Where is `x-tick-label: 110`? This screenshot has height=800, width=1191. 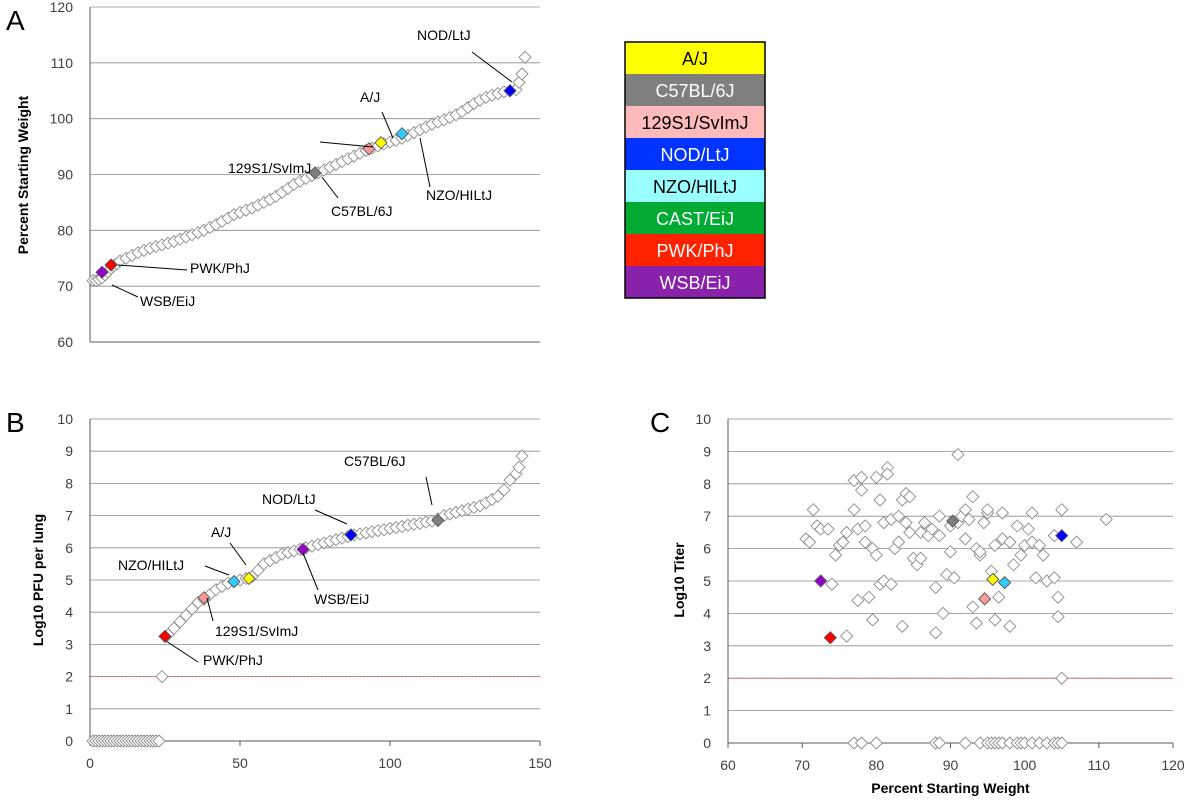 x-tick-label: 110 is located at coordinates (1099, 765).